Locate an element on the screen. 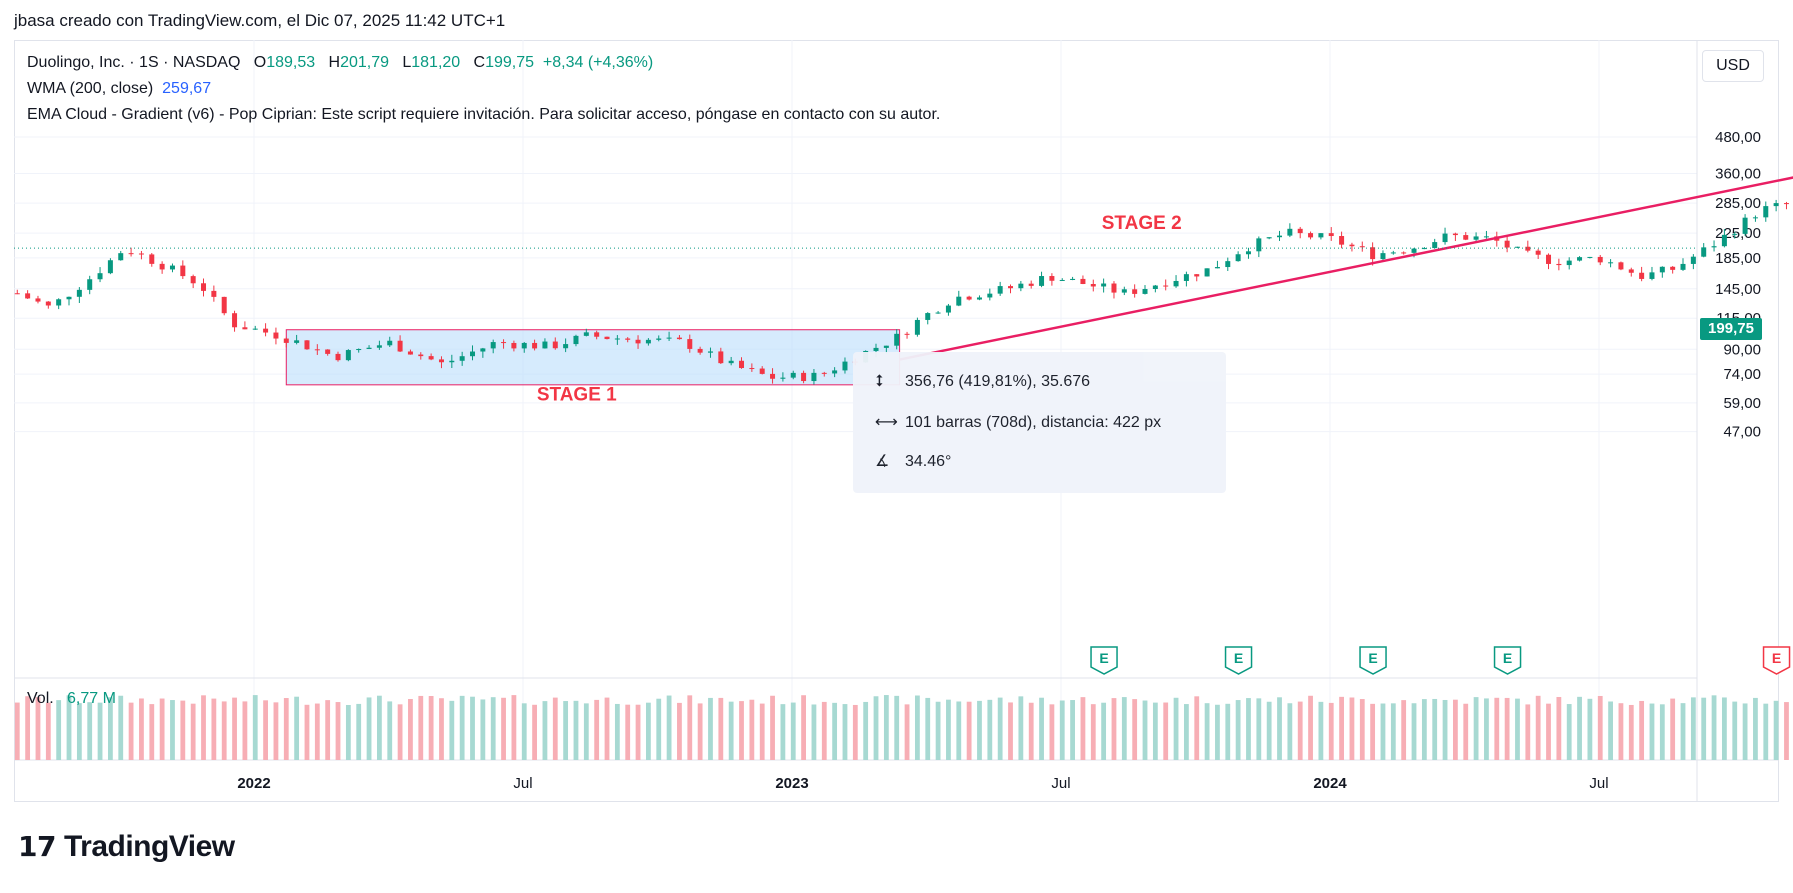 Image resolution: width=1793 pixels, height=893 pixels. y-tick-label: 59,00 is located at coordinates (1742, 403).